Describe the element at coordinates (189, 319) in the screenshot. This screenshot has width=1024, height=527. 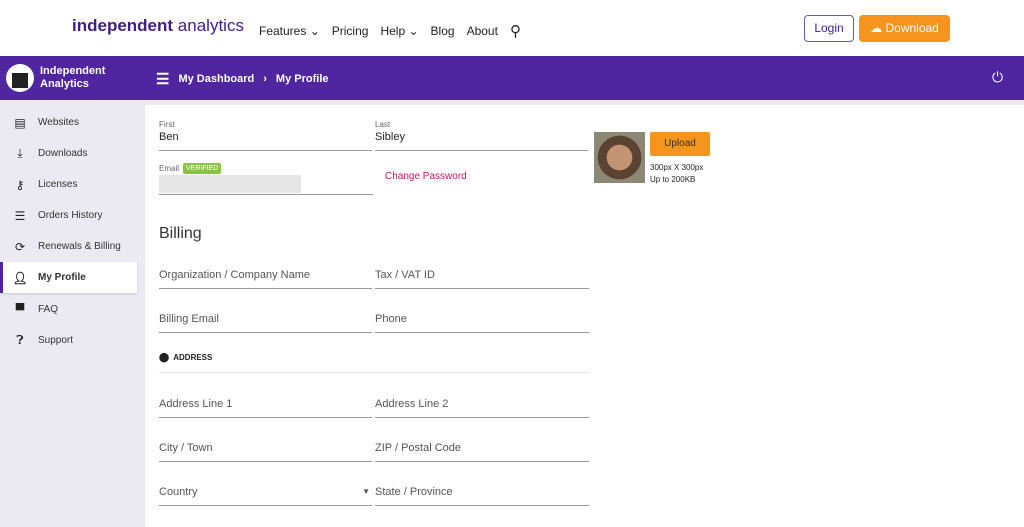
I see `placeholder: Billing Email` at that location.